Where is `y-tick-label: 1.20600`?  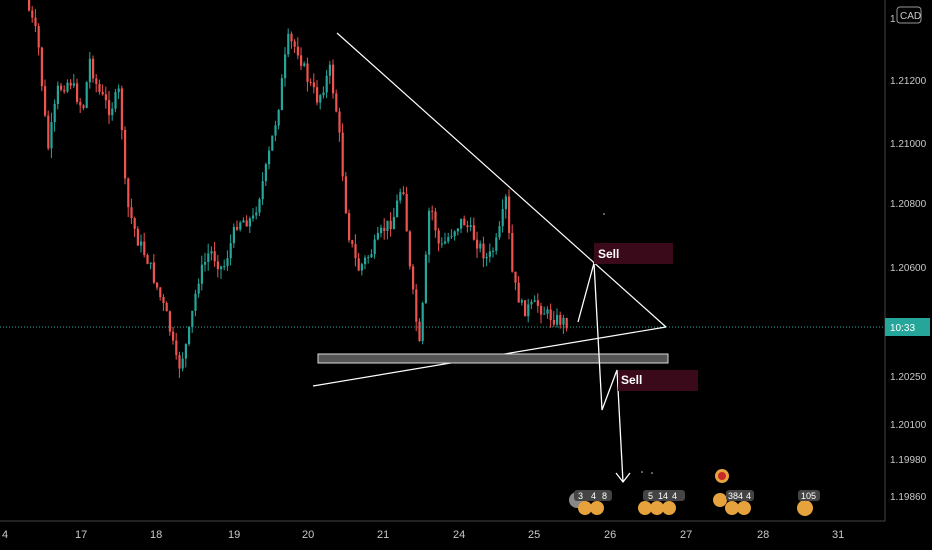
y-tick-label: 1.20600 is located at coordinates (908, 268).